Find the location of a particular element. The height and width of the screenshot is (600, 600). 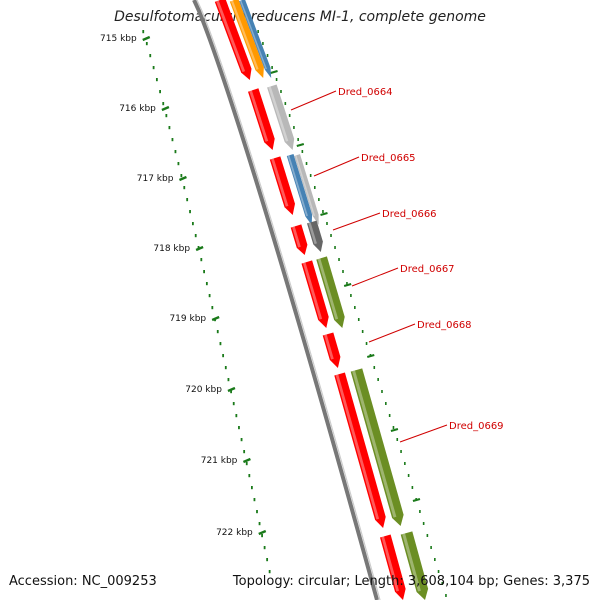

ruler-label: 715 kbp is located at coordinates (118, 39).